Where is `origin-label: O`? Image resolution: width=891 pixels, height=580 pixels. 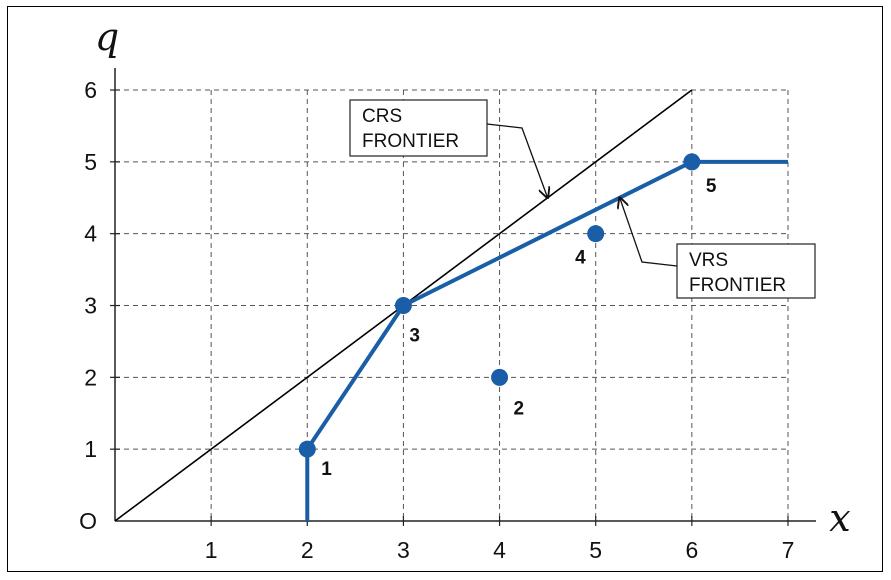 origin-label: O is located at coordinates (88, 521).